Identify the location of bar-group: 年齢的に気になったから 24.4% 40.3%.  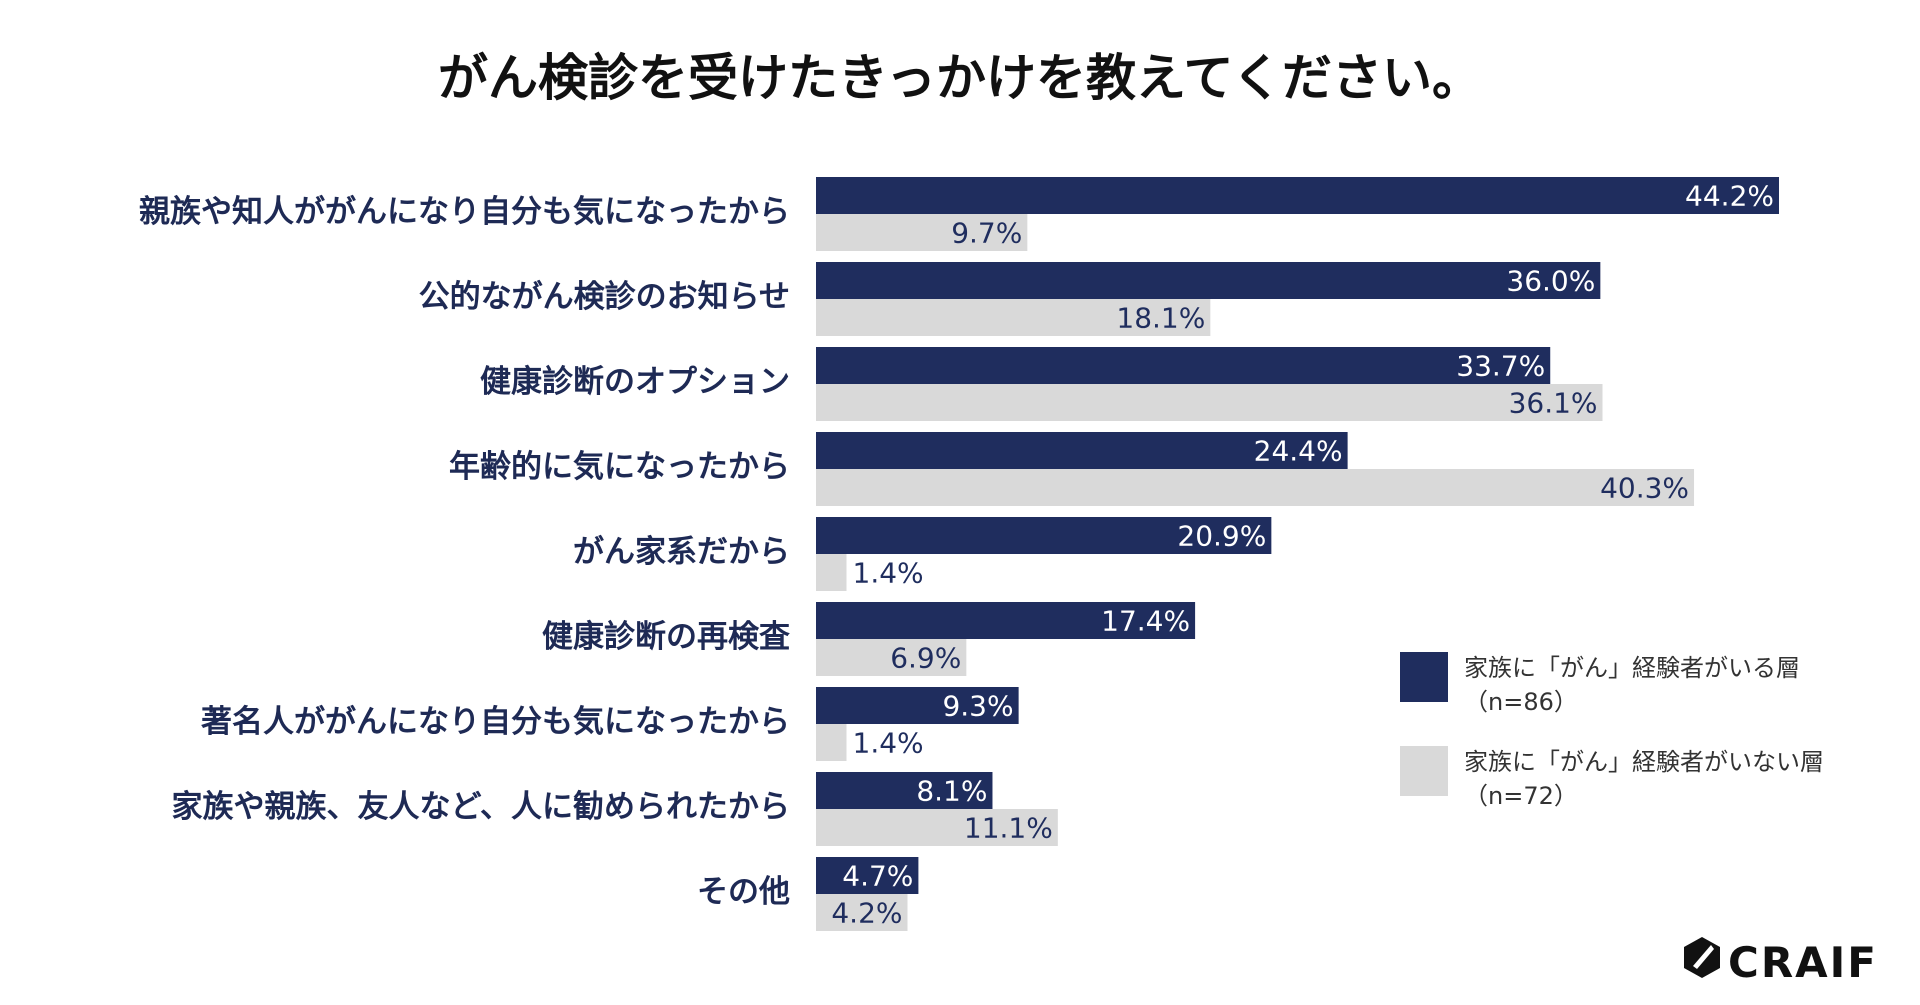
(1072, 469).